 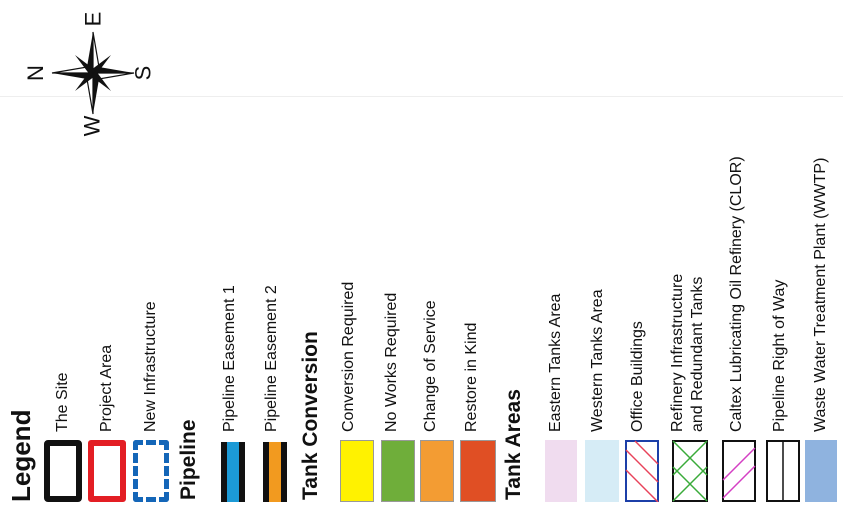 I want to click on pipeline-right-of-way-label: Pipeline Right of Way, so click(x=779, y=355).